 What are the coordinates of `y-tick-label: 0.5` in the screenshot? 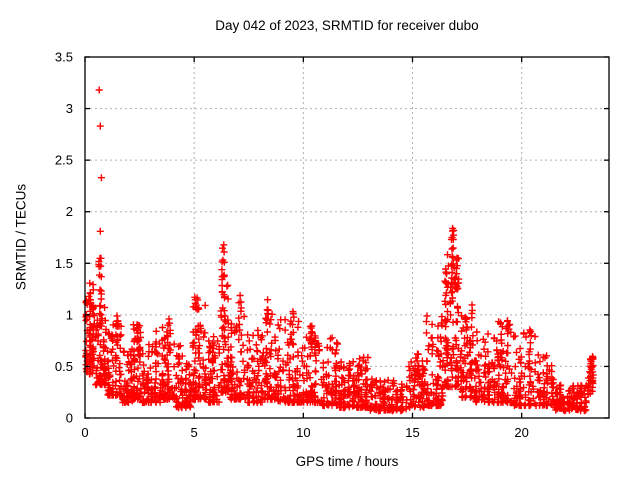 It's located at (64, 366).